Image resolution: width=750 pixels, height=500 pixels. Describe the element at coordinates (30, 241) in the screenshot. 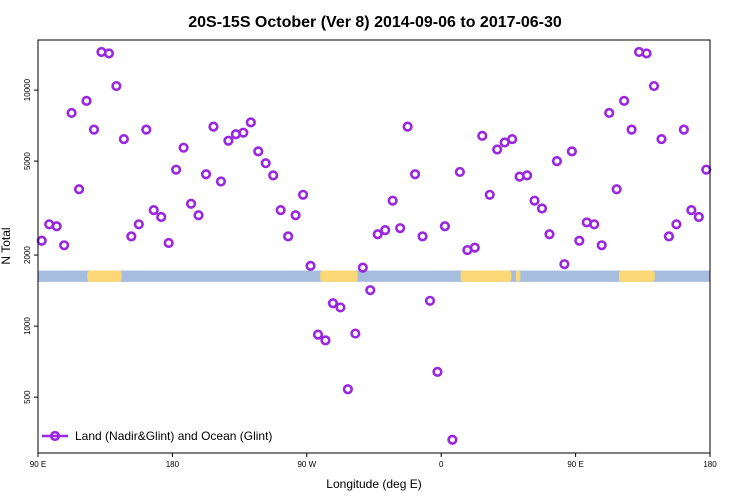

I see `y-axis-ticks: 500 1000 2000 5000 10000` at that location.